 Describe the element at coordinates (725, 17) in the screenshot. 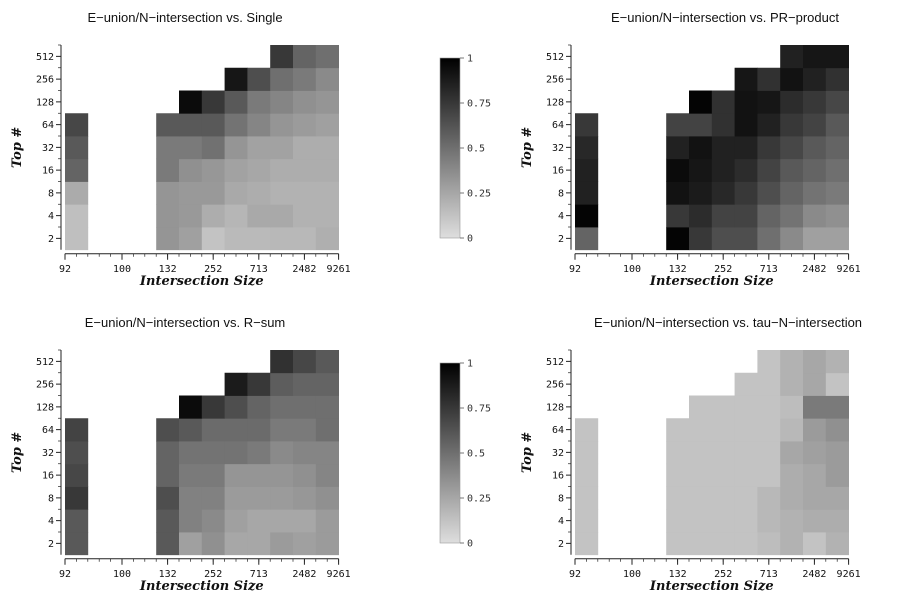

I see `chart-title: E−union/N−intersection vs. PR−product` at that location.